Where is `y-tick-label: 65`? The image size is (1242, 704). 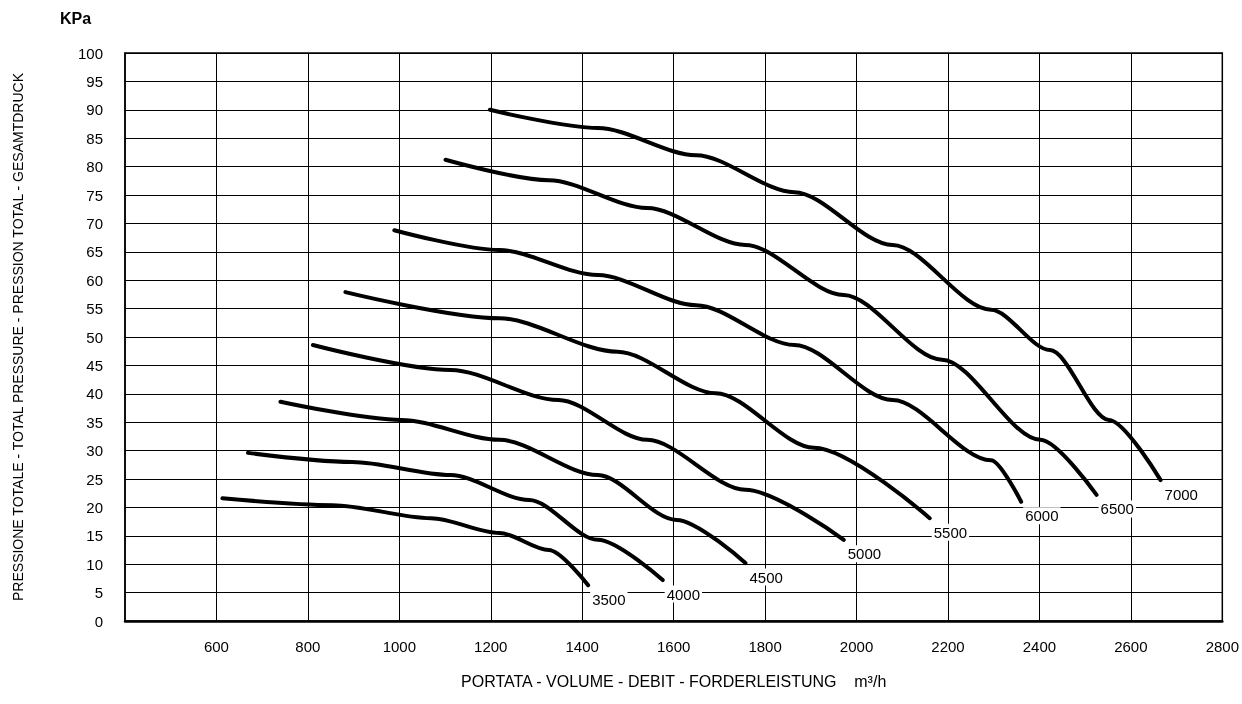 y-tick-label: 65 is located at coordinates (94, 252).